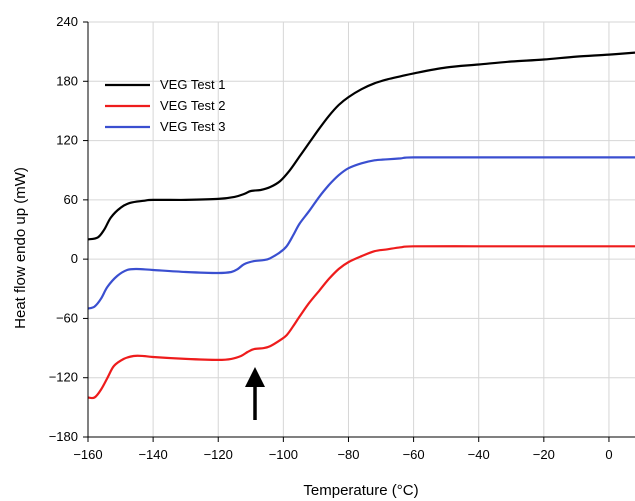  What do you see at coordinates (152, 454) in the screenshot?
I see `x-tick-label: −140` at bounding box center [152, 454].